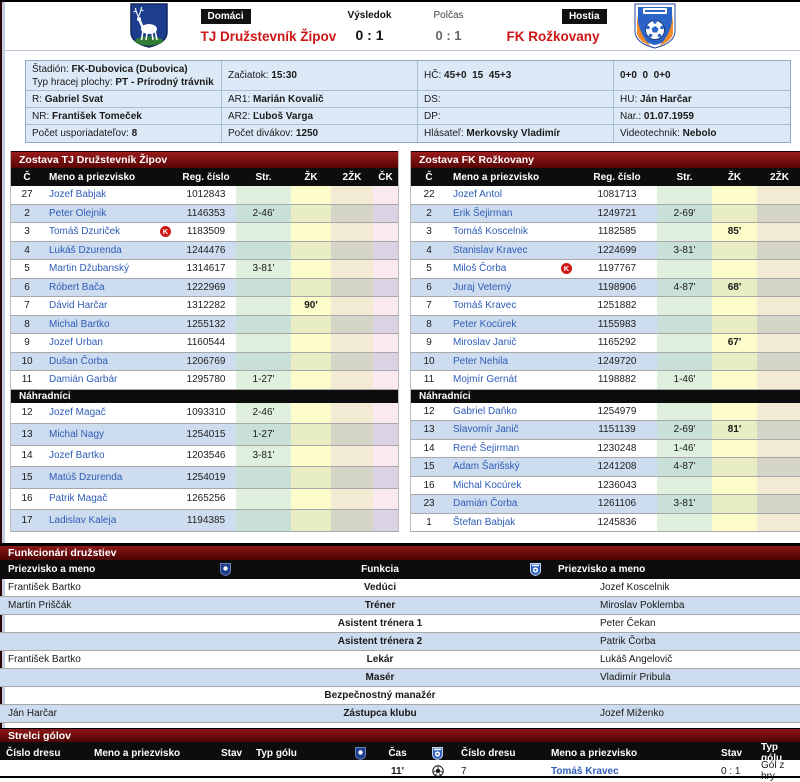 This screenshot has height=782, width=800. I want to click on player-reg-number: 1254015, so click(206, 434).